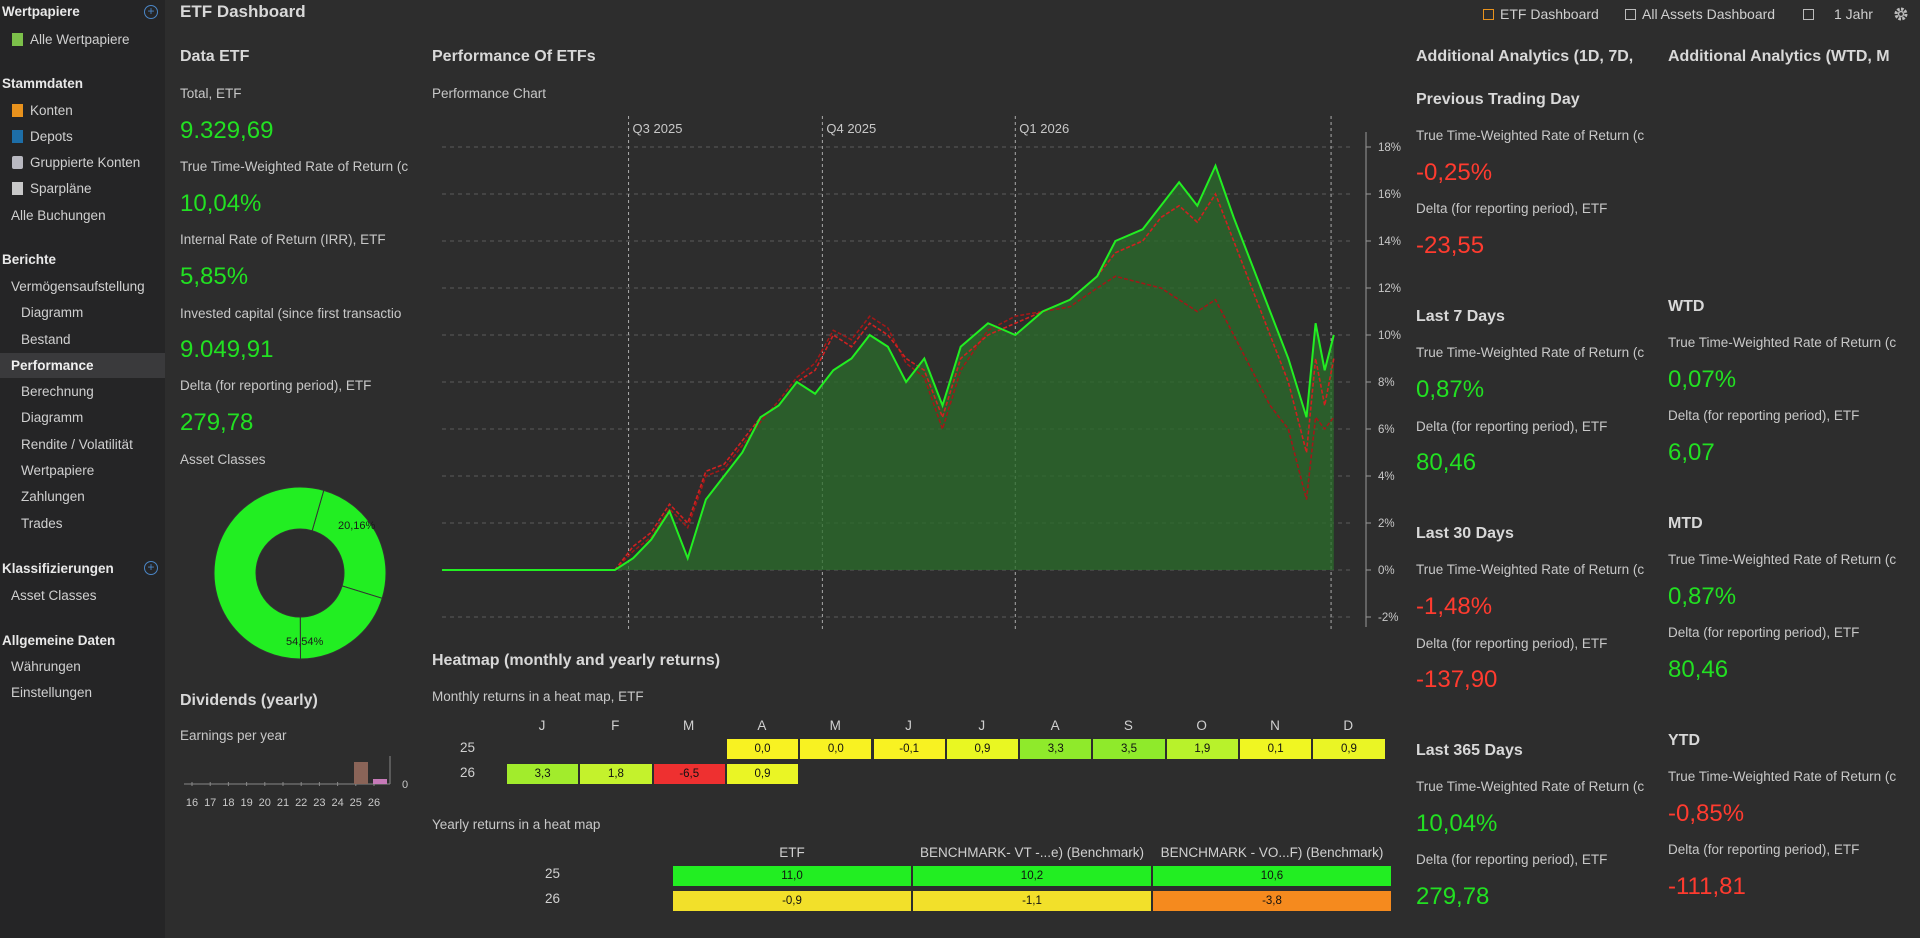  Describe the element at coordinates (1276, 749) in the screenshot. I see `heatmap-cell: 0,1` at that location.